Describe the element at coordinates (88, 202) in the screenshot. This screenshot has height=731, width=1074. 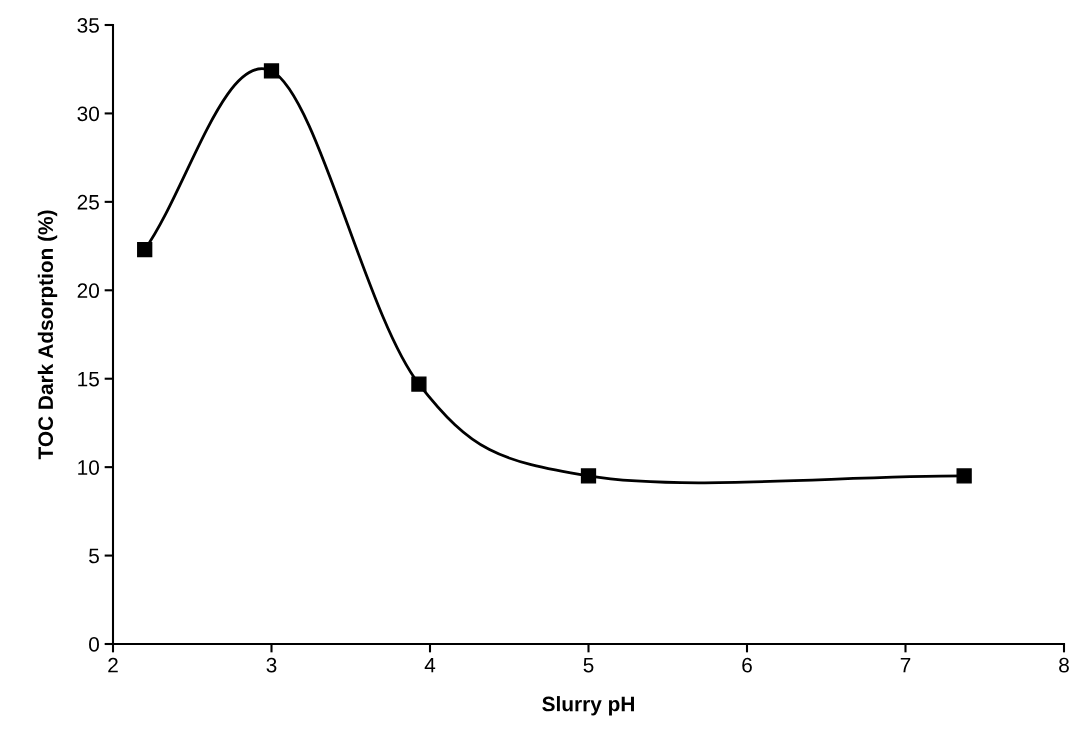
I see `y-tick-label: 25` at that location.